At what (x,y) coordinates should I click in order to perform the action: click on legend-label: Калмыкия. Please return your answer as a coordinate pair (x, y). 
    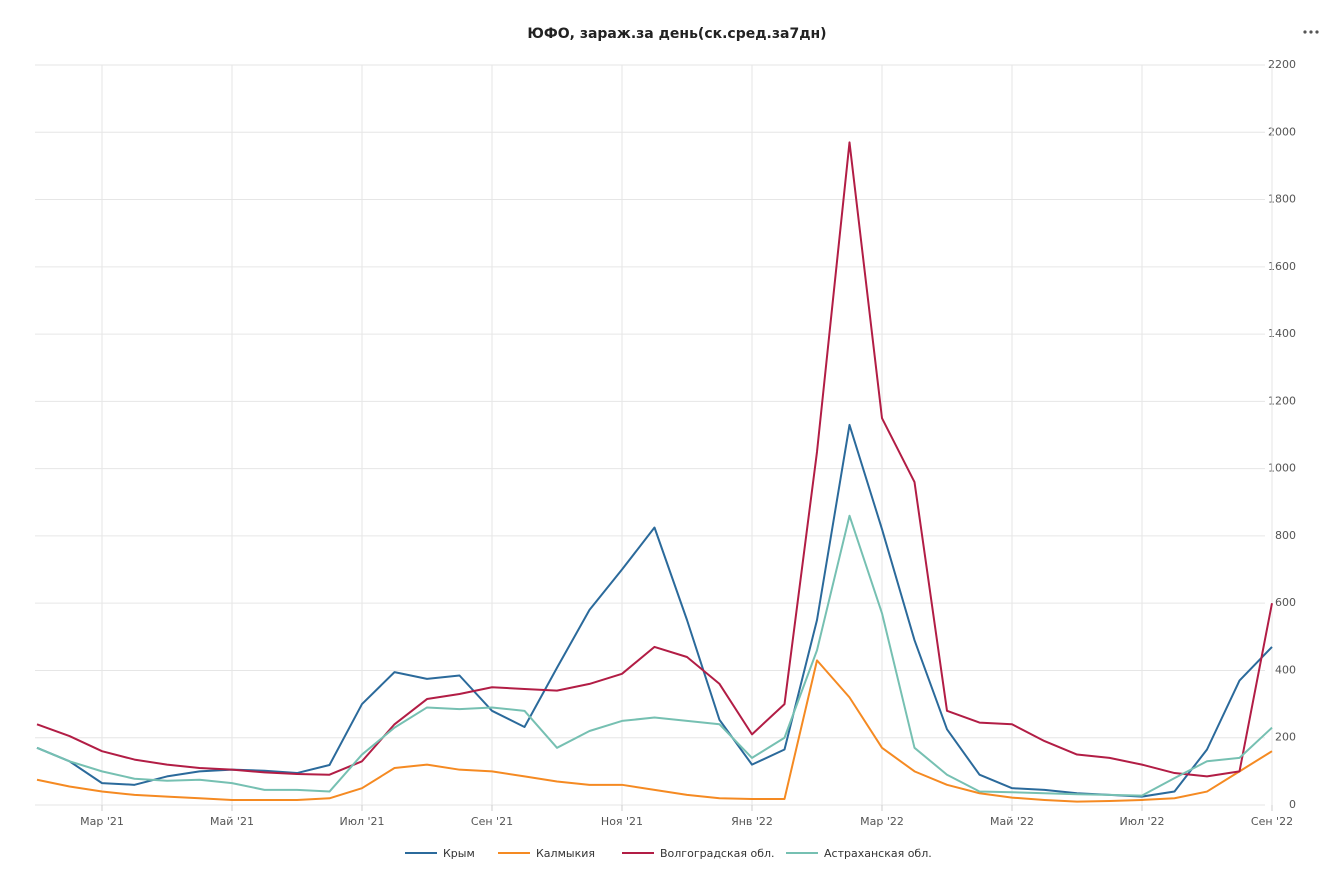
    Looking at the image, I should click on (565, 853).